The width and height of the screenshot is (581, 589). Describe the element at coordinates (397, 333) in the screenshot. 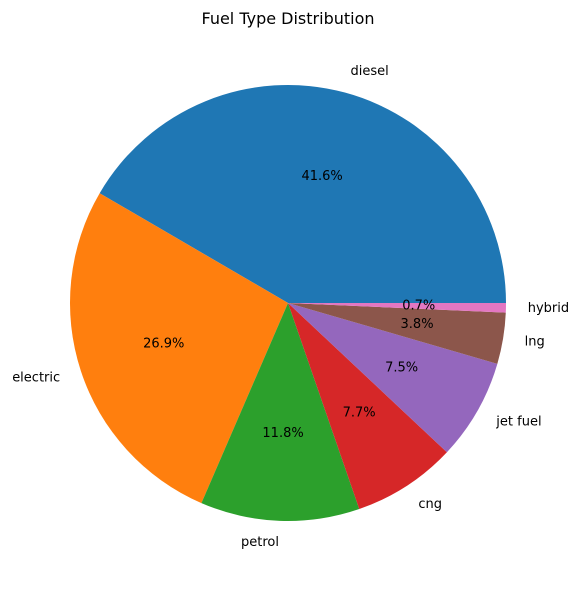

I see `pie-slice-lng` at that location.